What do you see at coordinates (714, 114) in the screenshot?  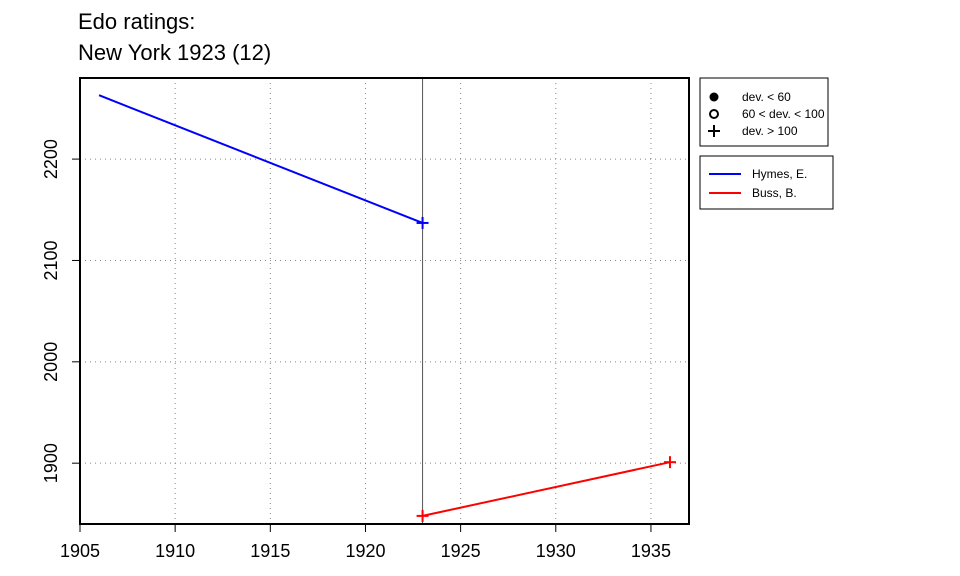 I see `open-circle-icon` at bounding box center [714, 114].